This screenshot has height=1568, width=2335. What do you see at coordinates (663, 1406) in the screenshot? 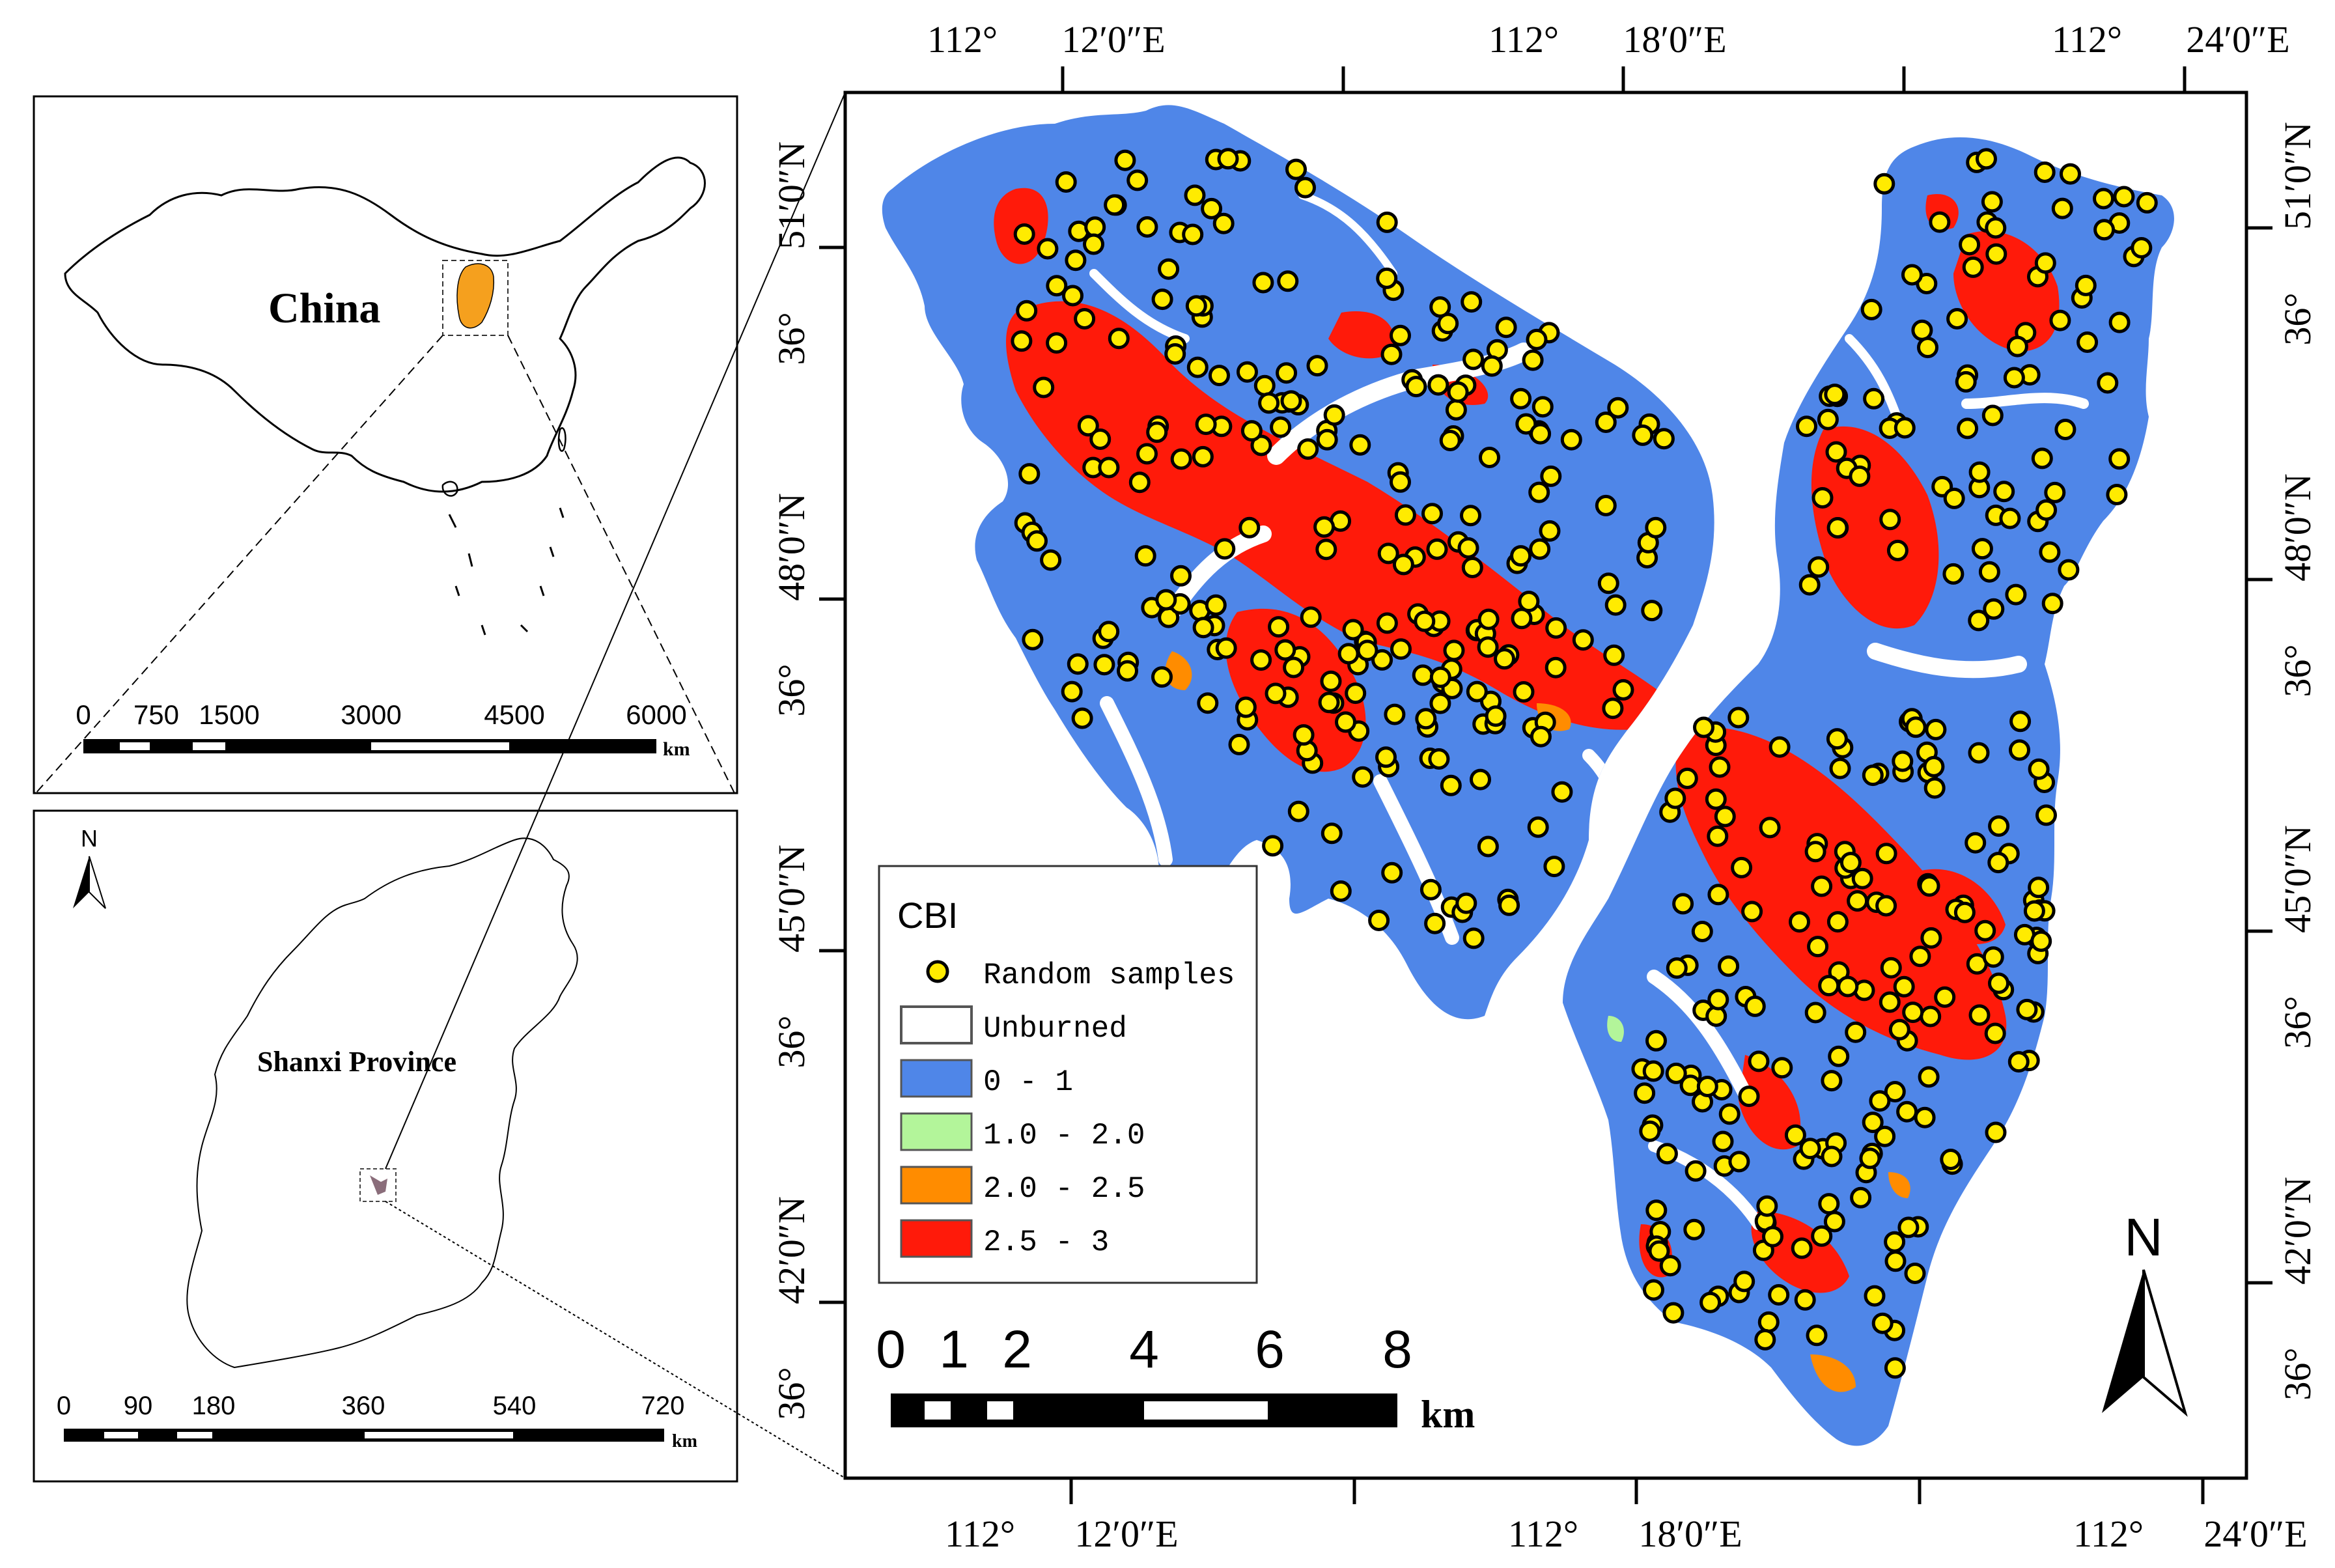
I see `shanxi-scale-tick: 720` at bounding box center [663, 1406].